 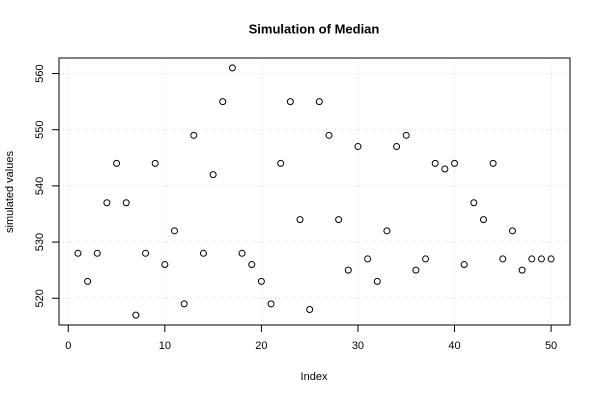 What do you see at coordinates (358, 346) in the screenshot?
I see `x-tick-label: 30` at bounding box center [358, 346].